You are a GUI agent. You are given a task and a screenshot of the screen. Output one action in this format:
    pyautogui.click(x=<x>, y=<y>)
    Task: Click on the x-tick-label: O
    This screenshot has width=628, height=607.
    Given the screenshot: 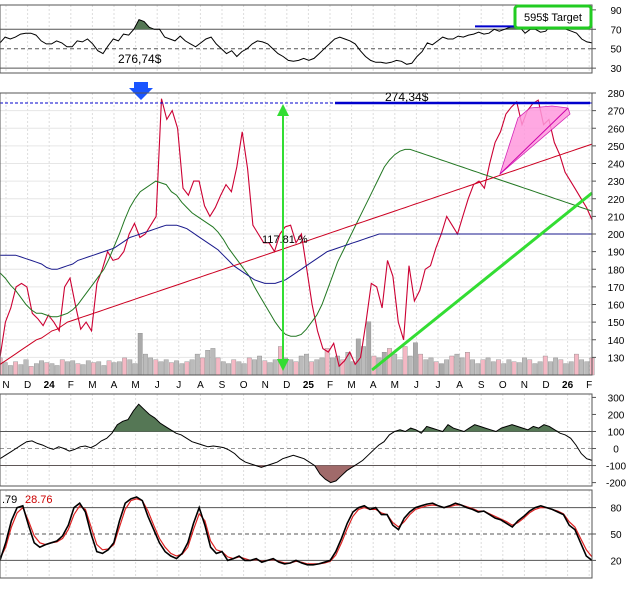 What is the action you would take?
    pyautogui.click(x=244, y=385)
    